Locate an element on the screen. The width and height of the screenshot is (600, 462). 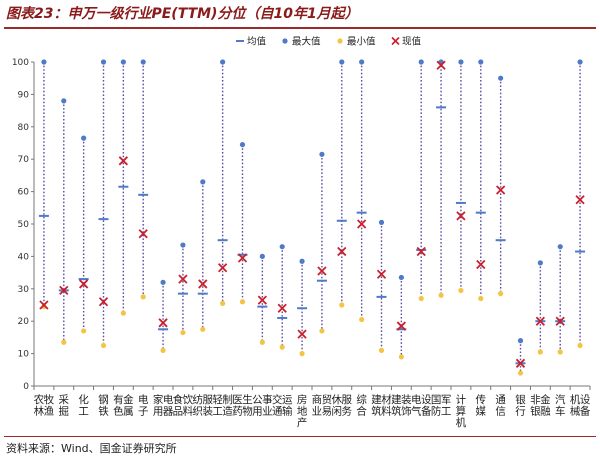
category-label: 品 is located at coordinates (178, 412).